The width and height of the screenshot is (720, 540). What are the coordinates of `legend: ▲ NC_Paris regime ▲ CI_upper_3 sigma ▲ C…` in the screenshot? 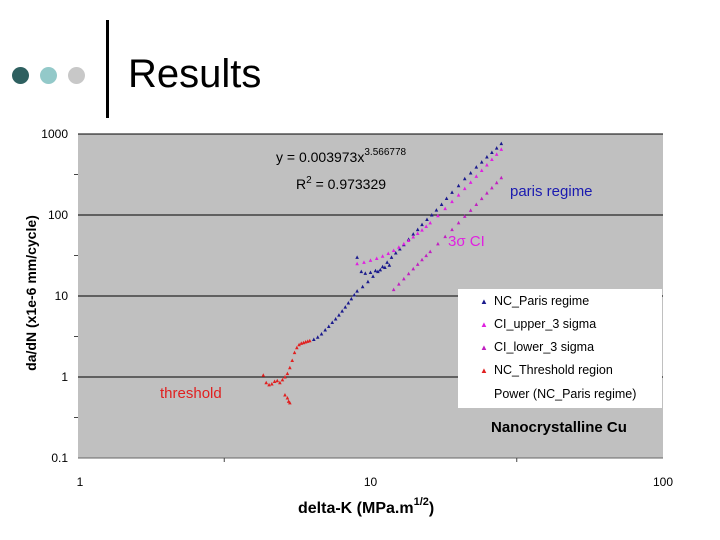 It's located at (560, 348).